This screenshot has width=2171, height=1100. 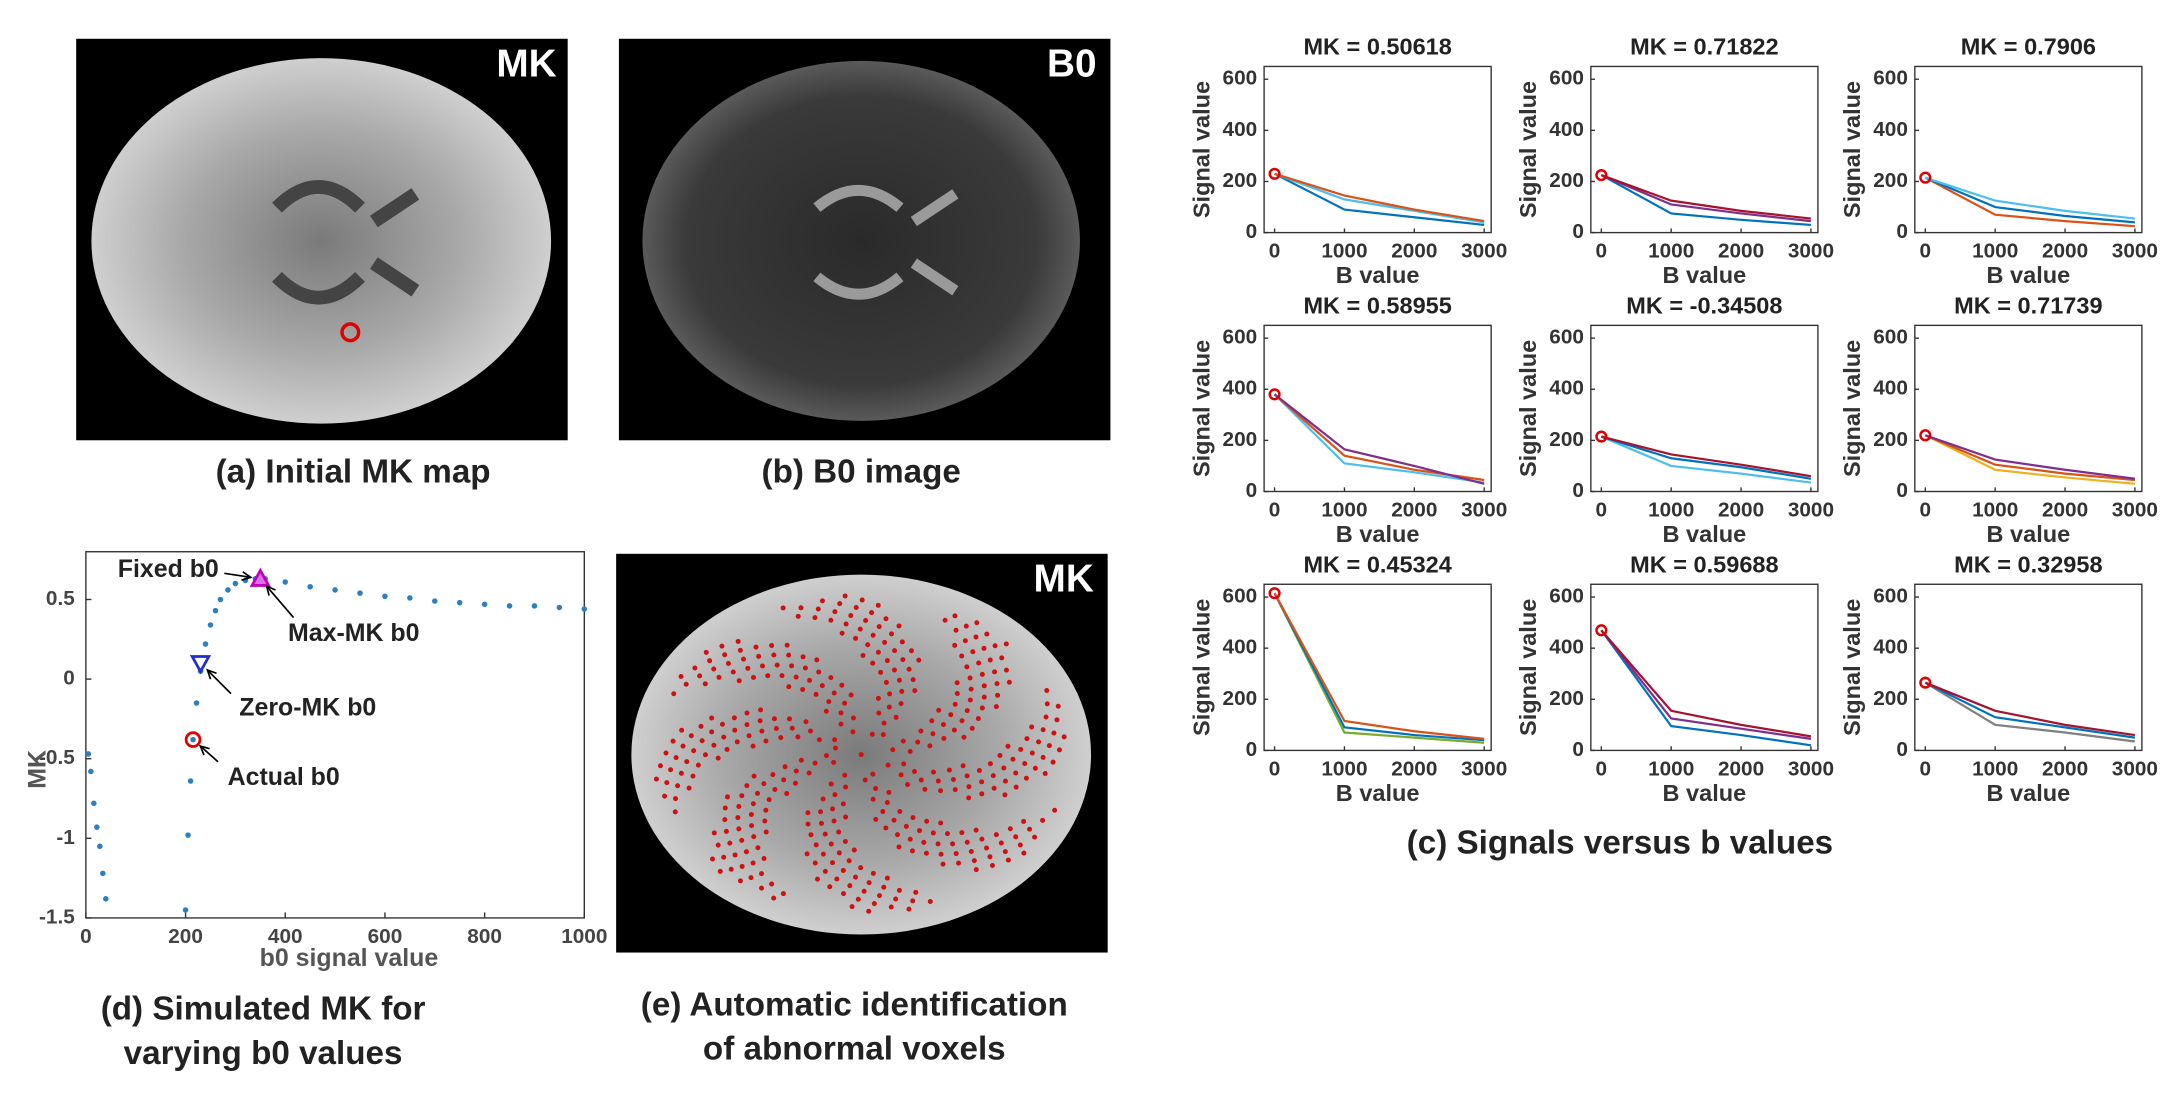 What do you see at coordinates (2030, 712) in the screenshot?
I see `series-line` at bounding box center [2030, 712].